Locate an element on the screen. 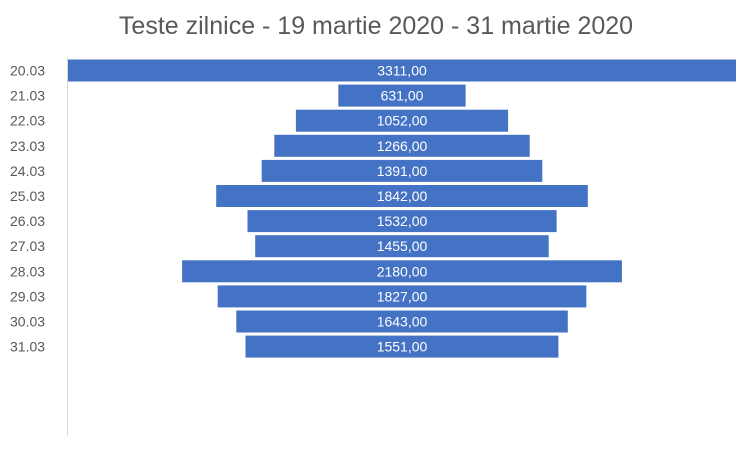 The height and width of the screenshot is (450, 752). bar-24.03 is located at coordinates (402, 170).